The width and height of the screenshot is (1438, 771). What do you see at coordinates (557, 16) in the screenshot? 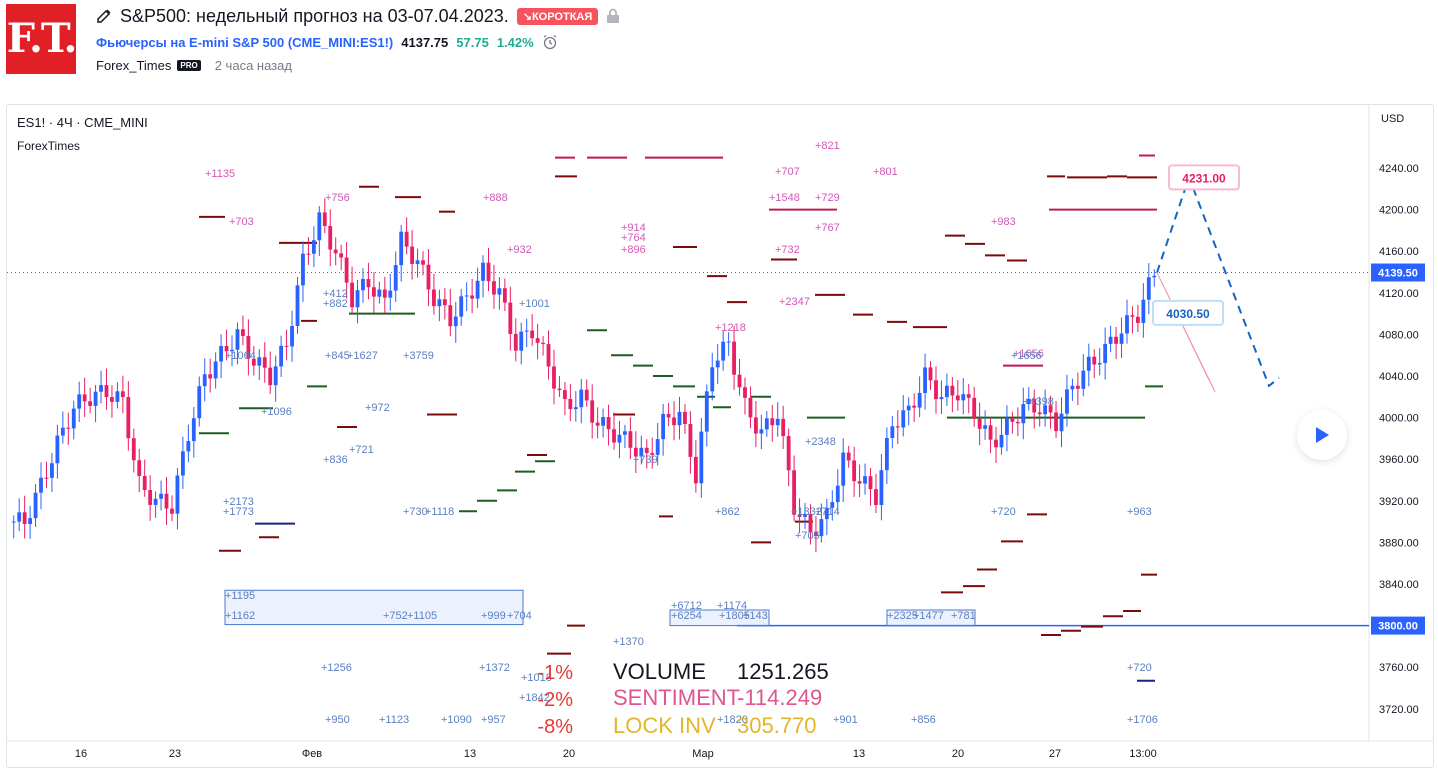
I see `short-badge: ↘КОРОТКАЯ` at bounding box center [557, 16].